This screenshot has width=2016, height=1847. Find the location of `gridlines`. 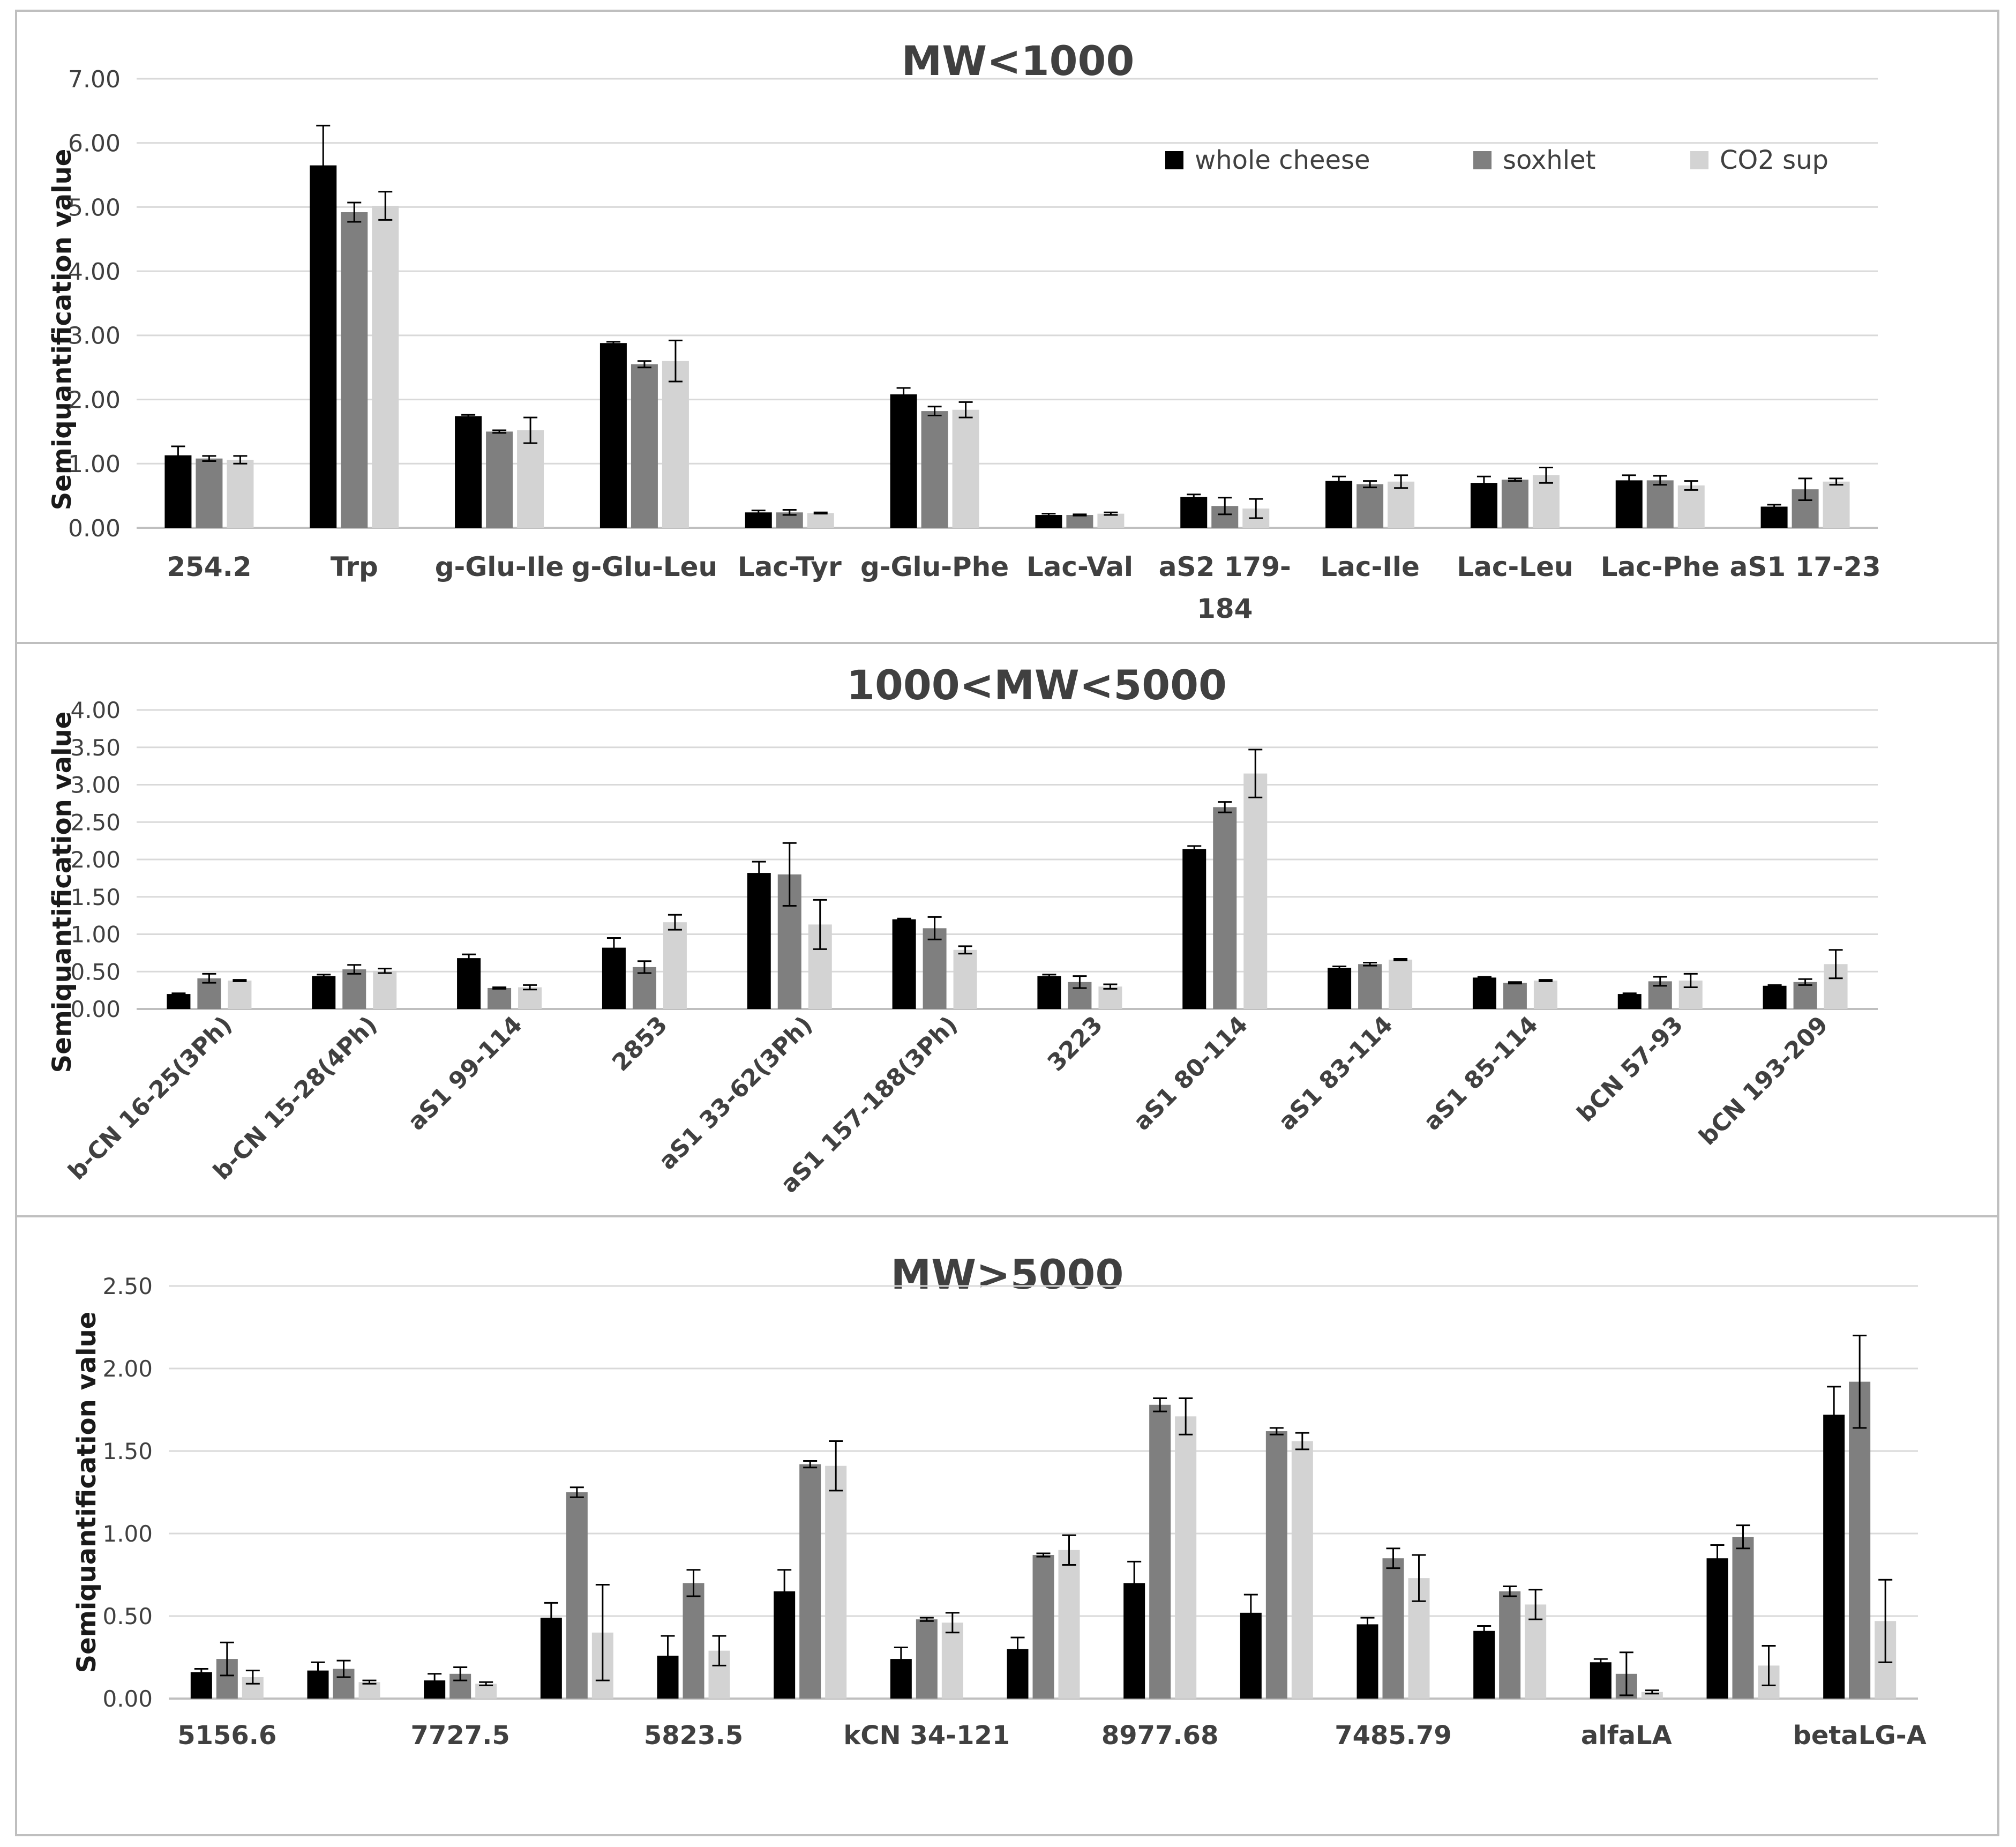

gridlines is located at coordinates (1007, 859).